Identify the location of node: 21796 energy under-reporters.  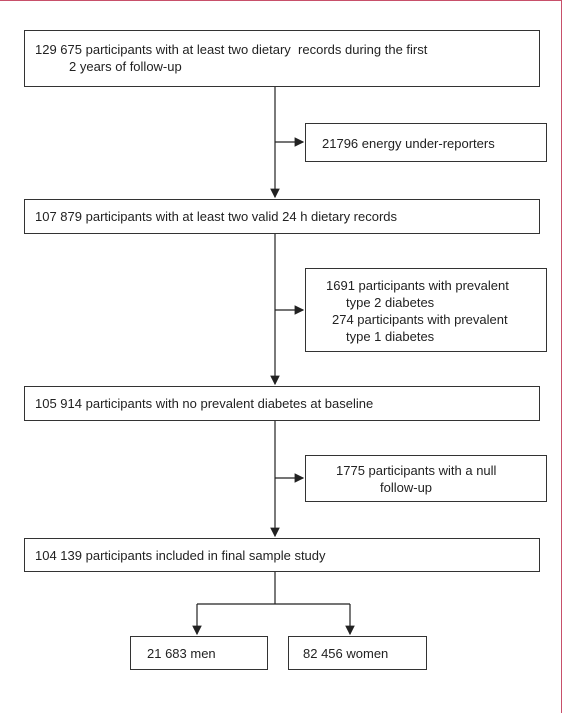
(426, 142).